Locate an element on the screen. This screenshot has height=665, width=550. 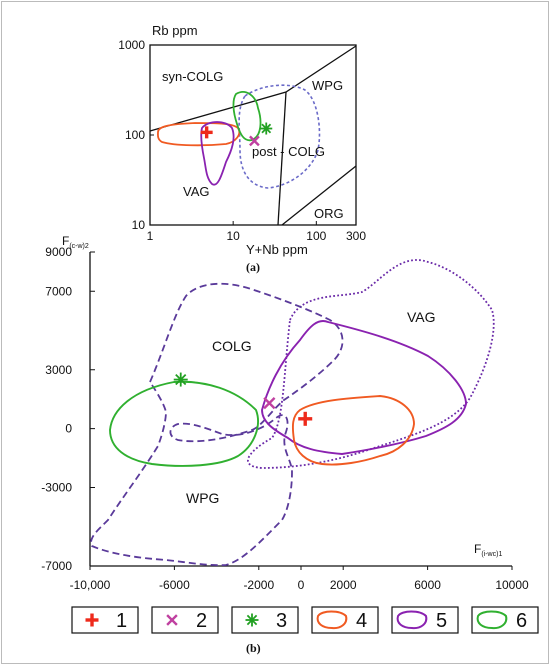
legend-item-5: 5 is located at coordinates (425, 620).